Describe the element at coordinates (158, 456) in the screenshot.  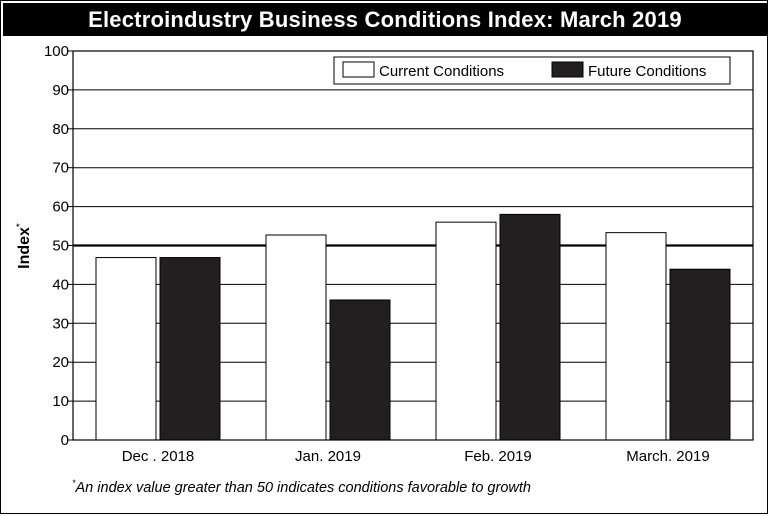
I see `x-tick-label: Dec . 2018` at that location.